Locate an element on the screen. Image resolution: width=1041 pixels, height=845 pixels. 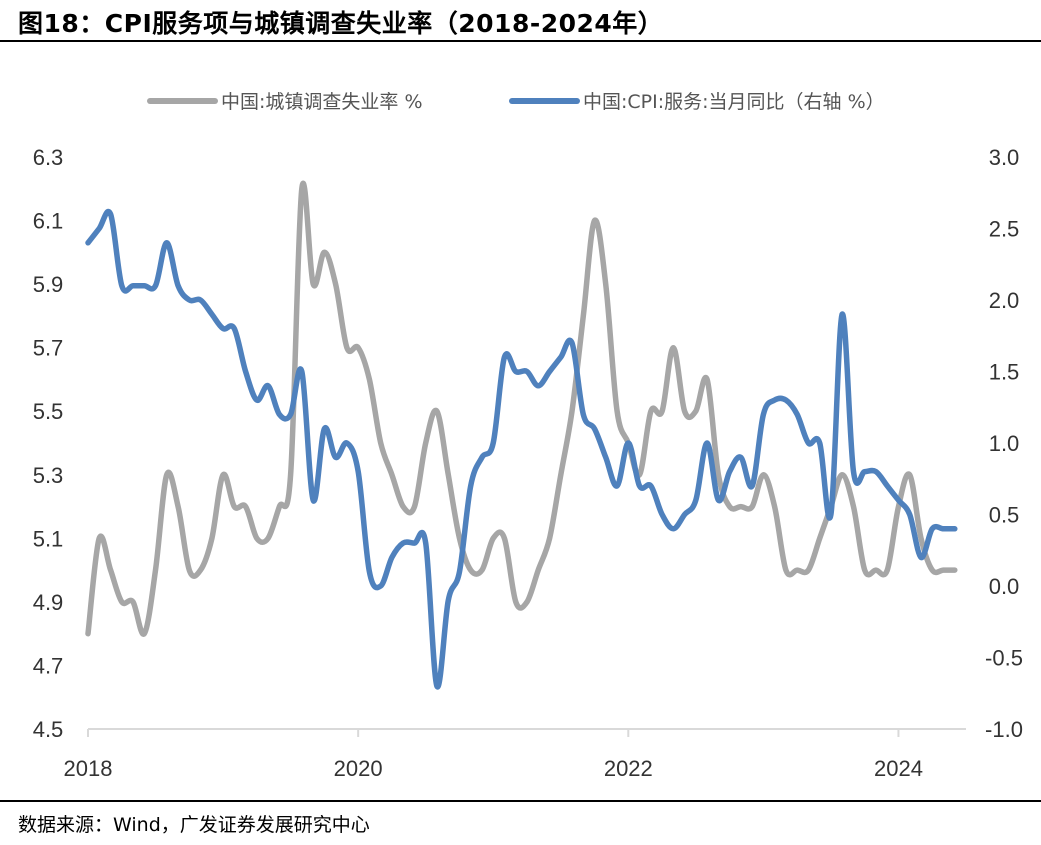
right-axis-tick-label: 1.0 is located at coordinates (1004, 443).